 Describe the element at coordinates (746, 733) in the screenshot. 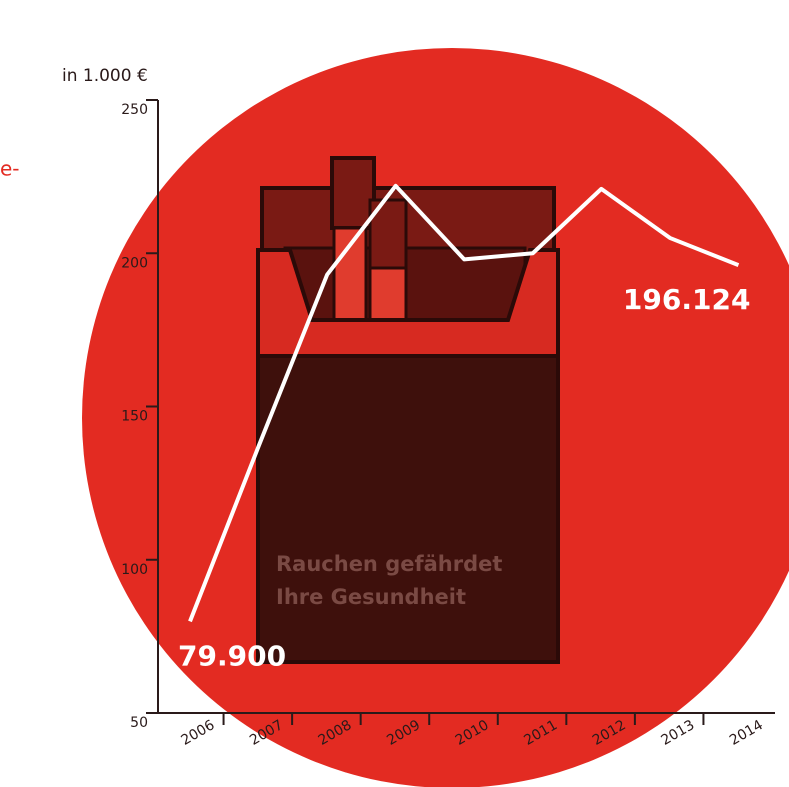

I see `x-tick-label: 2014` at that location.